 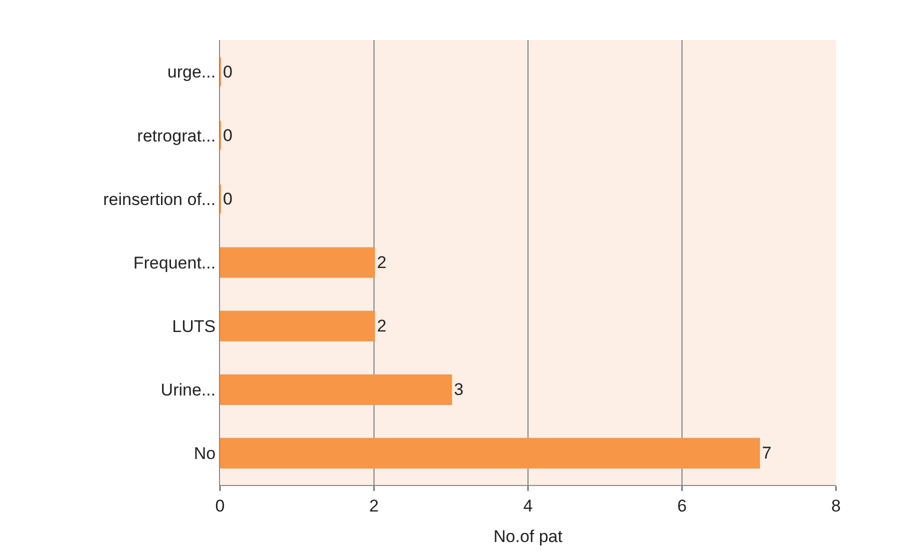 I want to click on x-axis-title: No.of pat, so click(x=528, y=536).